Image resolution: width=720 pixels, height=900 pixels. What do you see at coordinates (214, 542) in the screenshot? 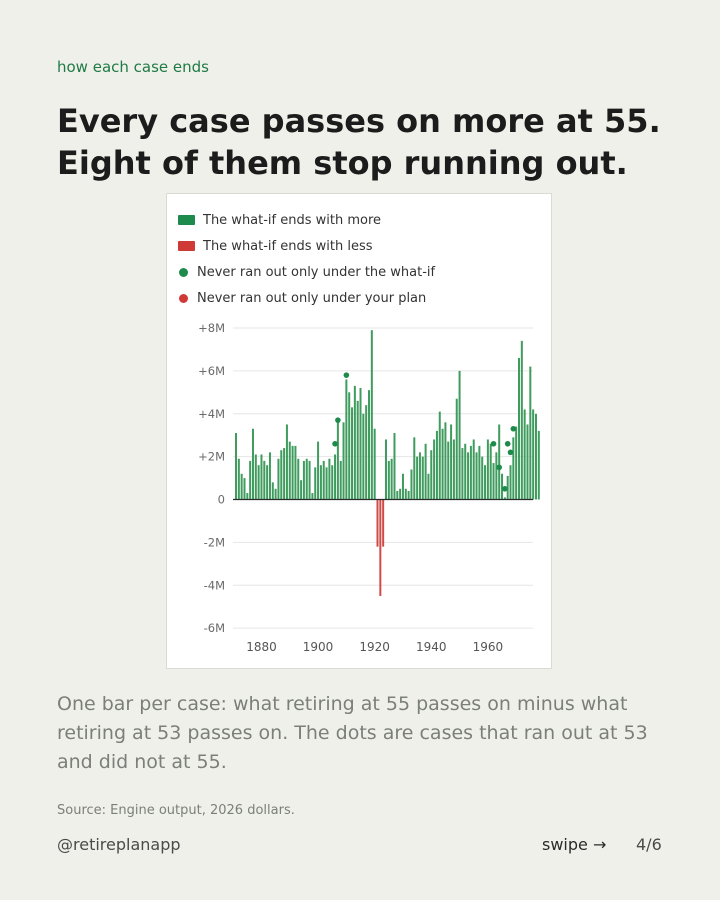
I see `y-tick-label: -2M` at bounding box center [214, 542].